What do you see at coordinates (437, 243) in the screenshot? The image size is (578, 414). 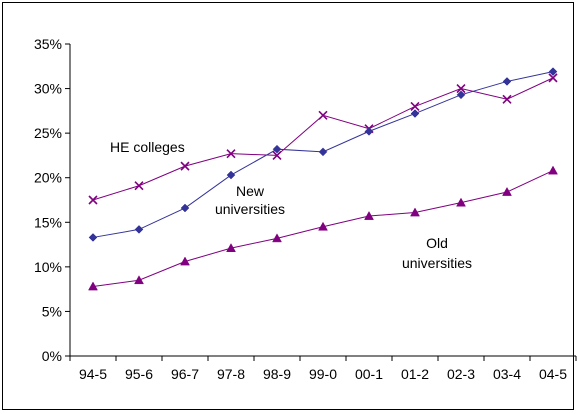 I see `annotation-label: Old` at bounding box center [437, 243].